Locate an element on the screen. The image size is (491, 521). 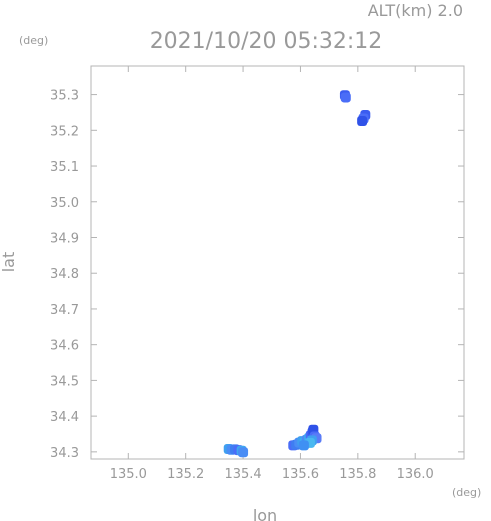
y-tick-label: 34.4 is located at coordinates (64, 417).